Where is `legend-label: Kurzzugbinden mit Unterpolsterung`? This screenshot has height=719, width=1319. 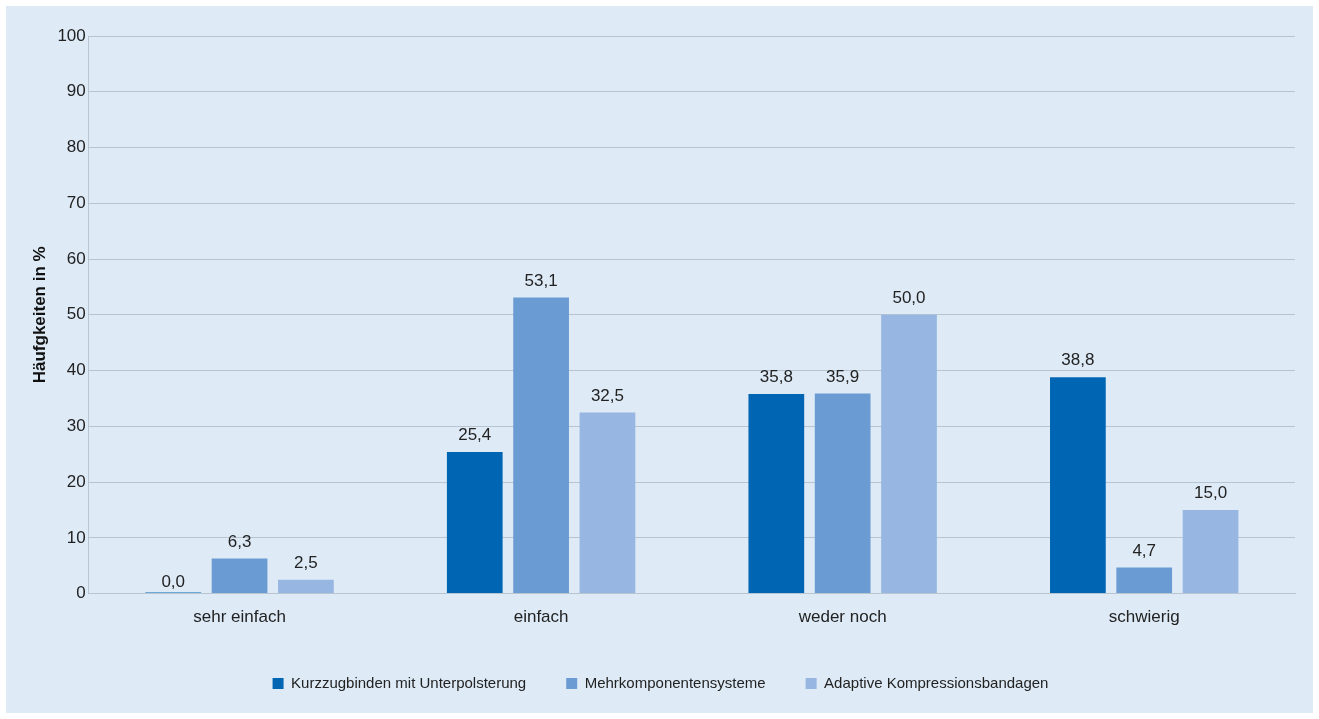
legend-label: Kurzzugbinden mit Unterpolsterung is located at coordinates (409, 682).